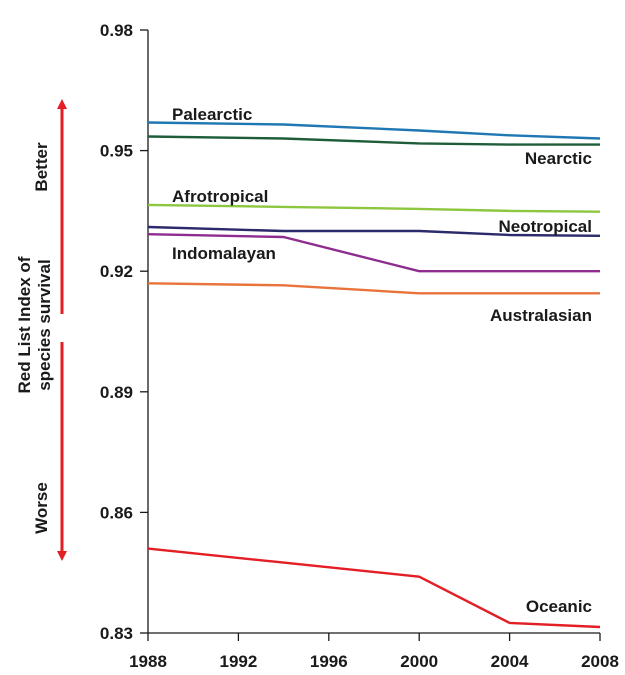 Image resolution: width=625 pixels, height=675 pixels. What do you see at coordinates (224, 253) in the screenshot?
I see `series-label-indomalayan: Indomalayan` at bounding box center [224, 253].